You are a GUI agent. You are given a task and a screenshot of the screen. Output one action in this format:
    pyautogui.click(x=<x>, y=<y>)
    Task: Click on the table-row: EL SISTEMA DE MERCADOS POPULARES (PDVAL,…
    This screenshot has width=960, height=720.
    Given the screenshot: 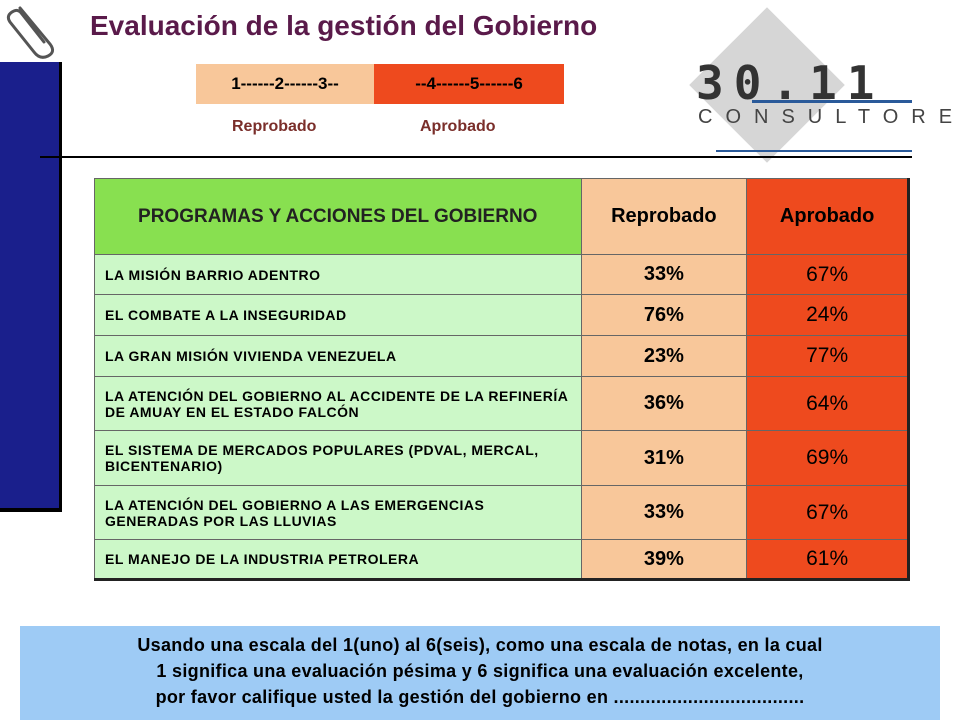 What is the action you would take?
    pyautogui.click(x=501, y=458)
    